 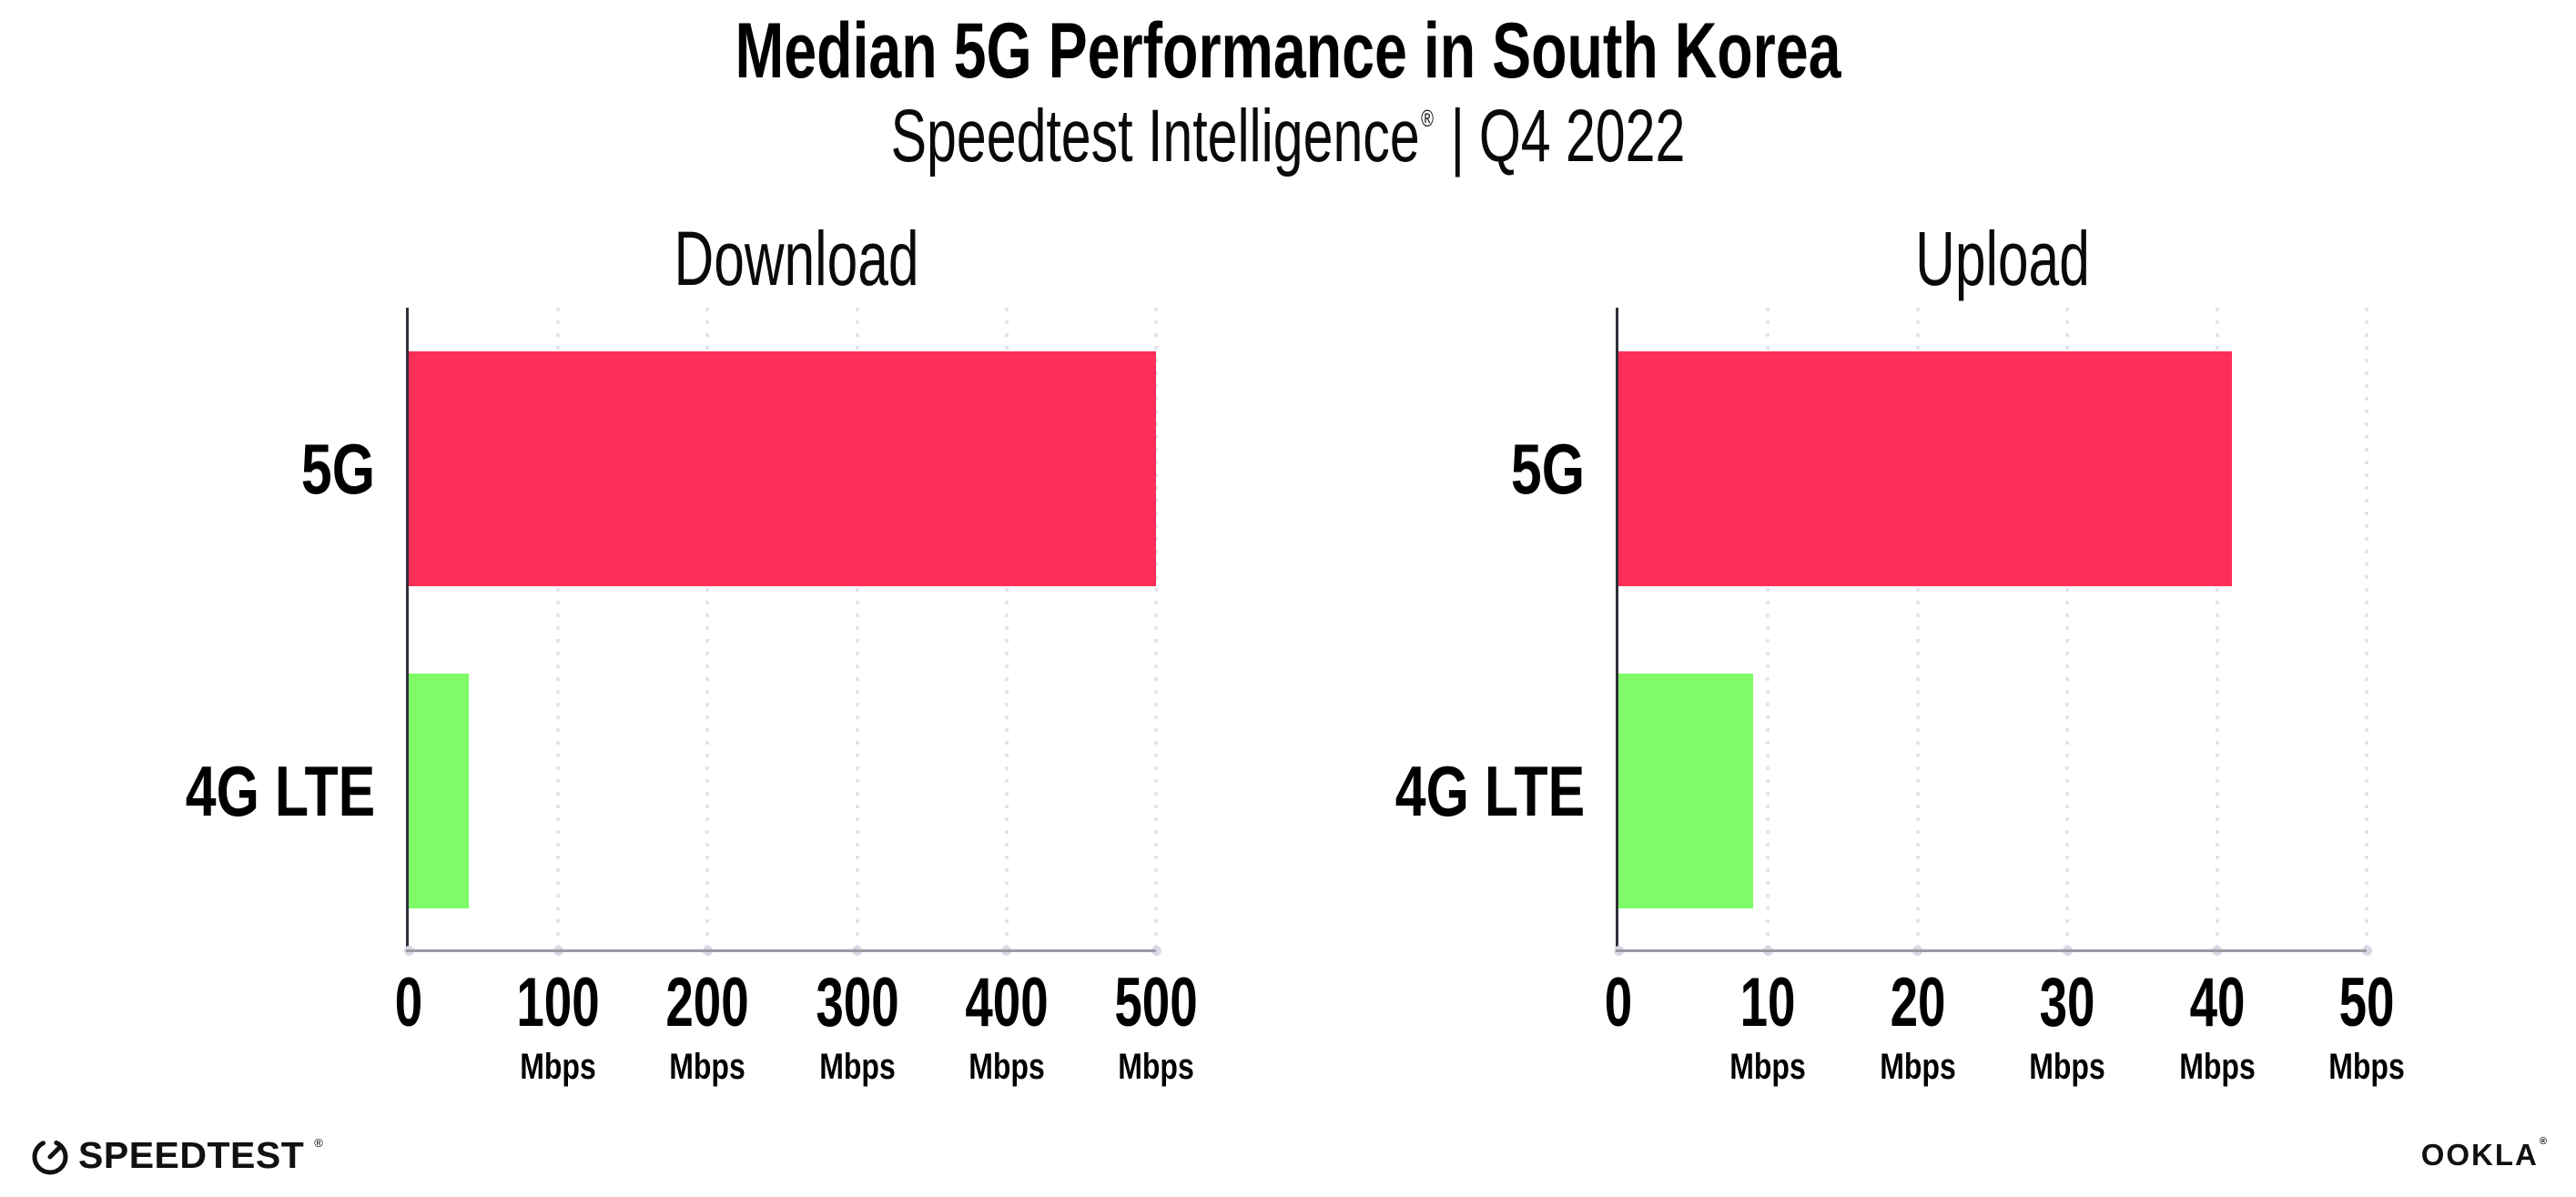 What do you see at coordinates (1582, 136) in the screenshot?
I see `subtitle-period: Q4 2022` at bounding box center [1582, 136].